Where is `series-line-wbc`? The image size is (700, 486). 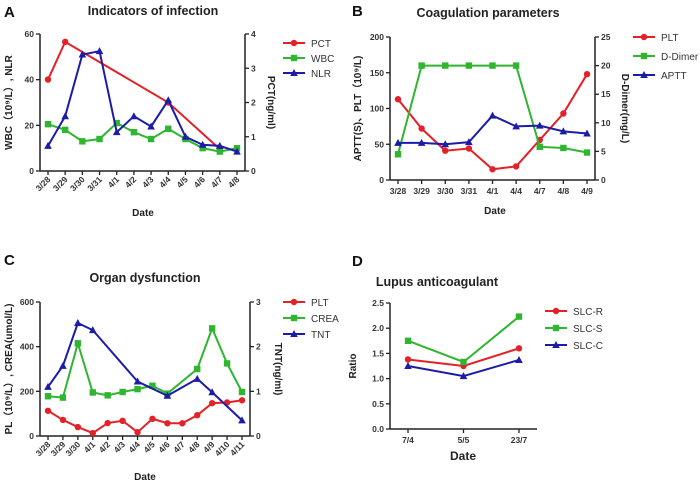 series-line-wbc is located at coordinates (142, 137).